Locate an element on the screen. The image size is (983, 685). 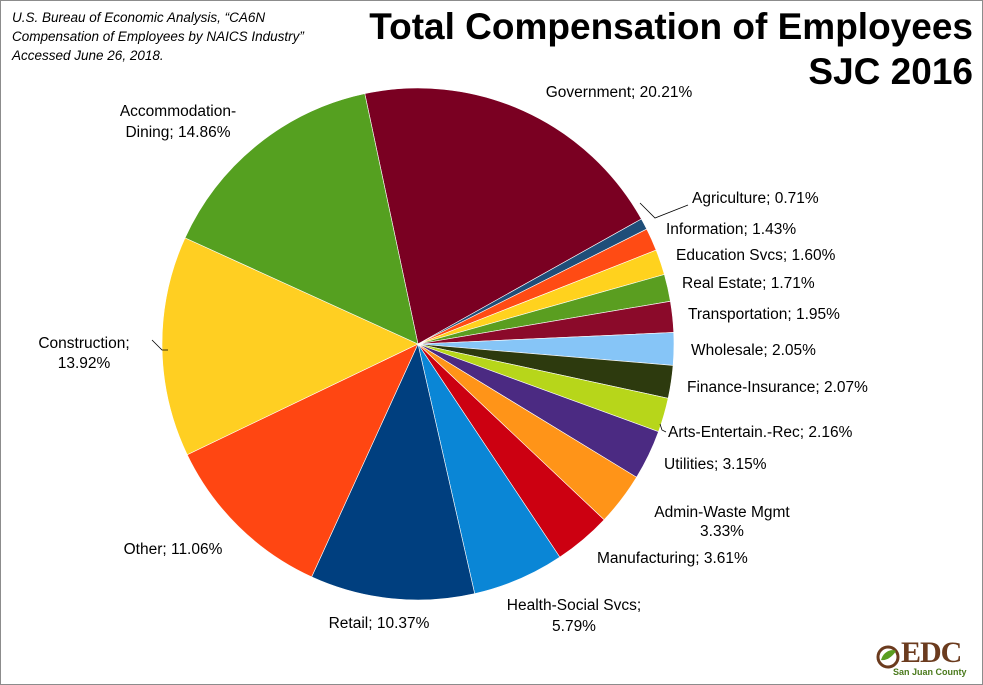
slice-label-arts-entertain-rec: Arts-Entertain.-Rec; 2.16% is located at coordinates (760, 432).